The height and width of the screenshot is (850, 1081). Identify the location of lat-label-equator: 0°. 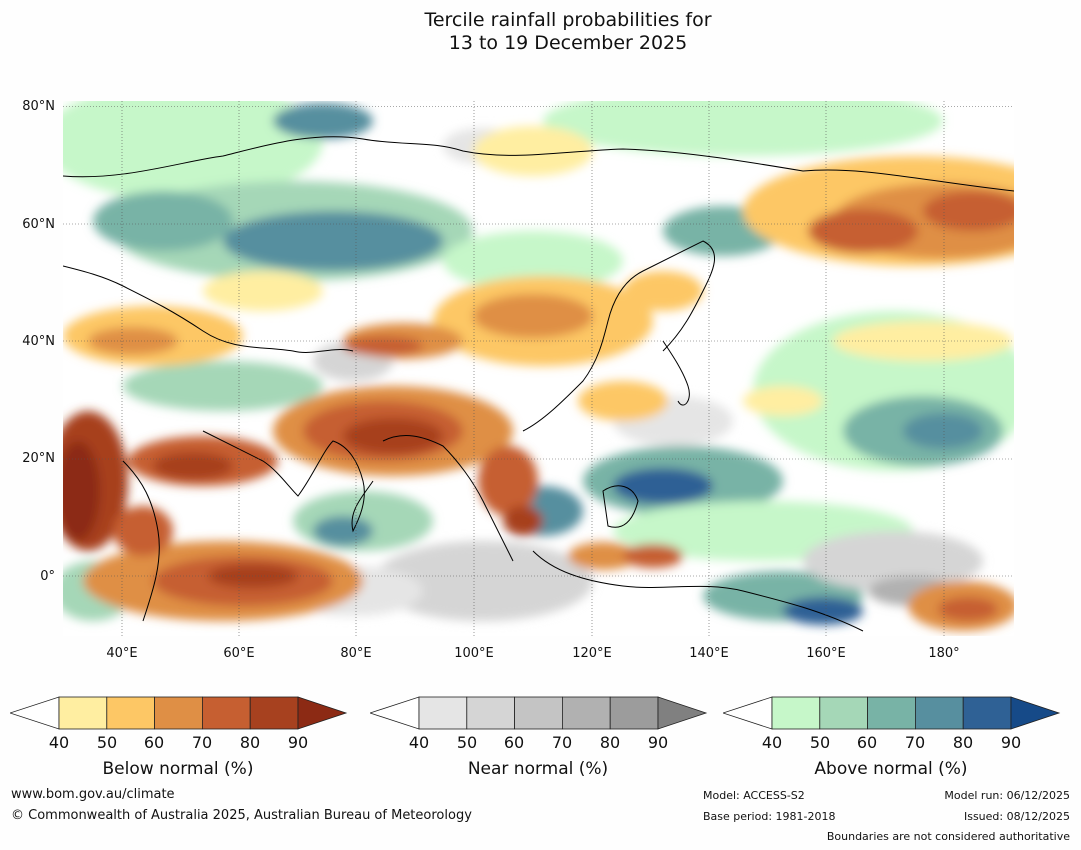
(47, 576).